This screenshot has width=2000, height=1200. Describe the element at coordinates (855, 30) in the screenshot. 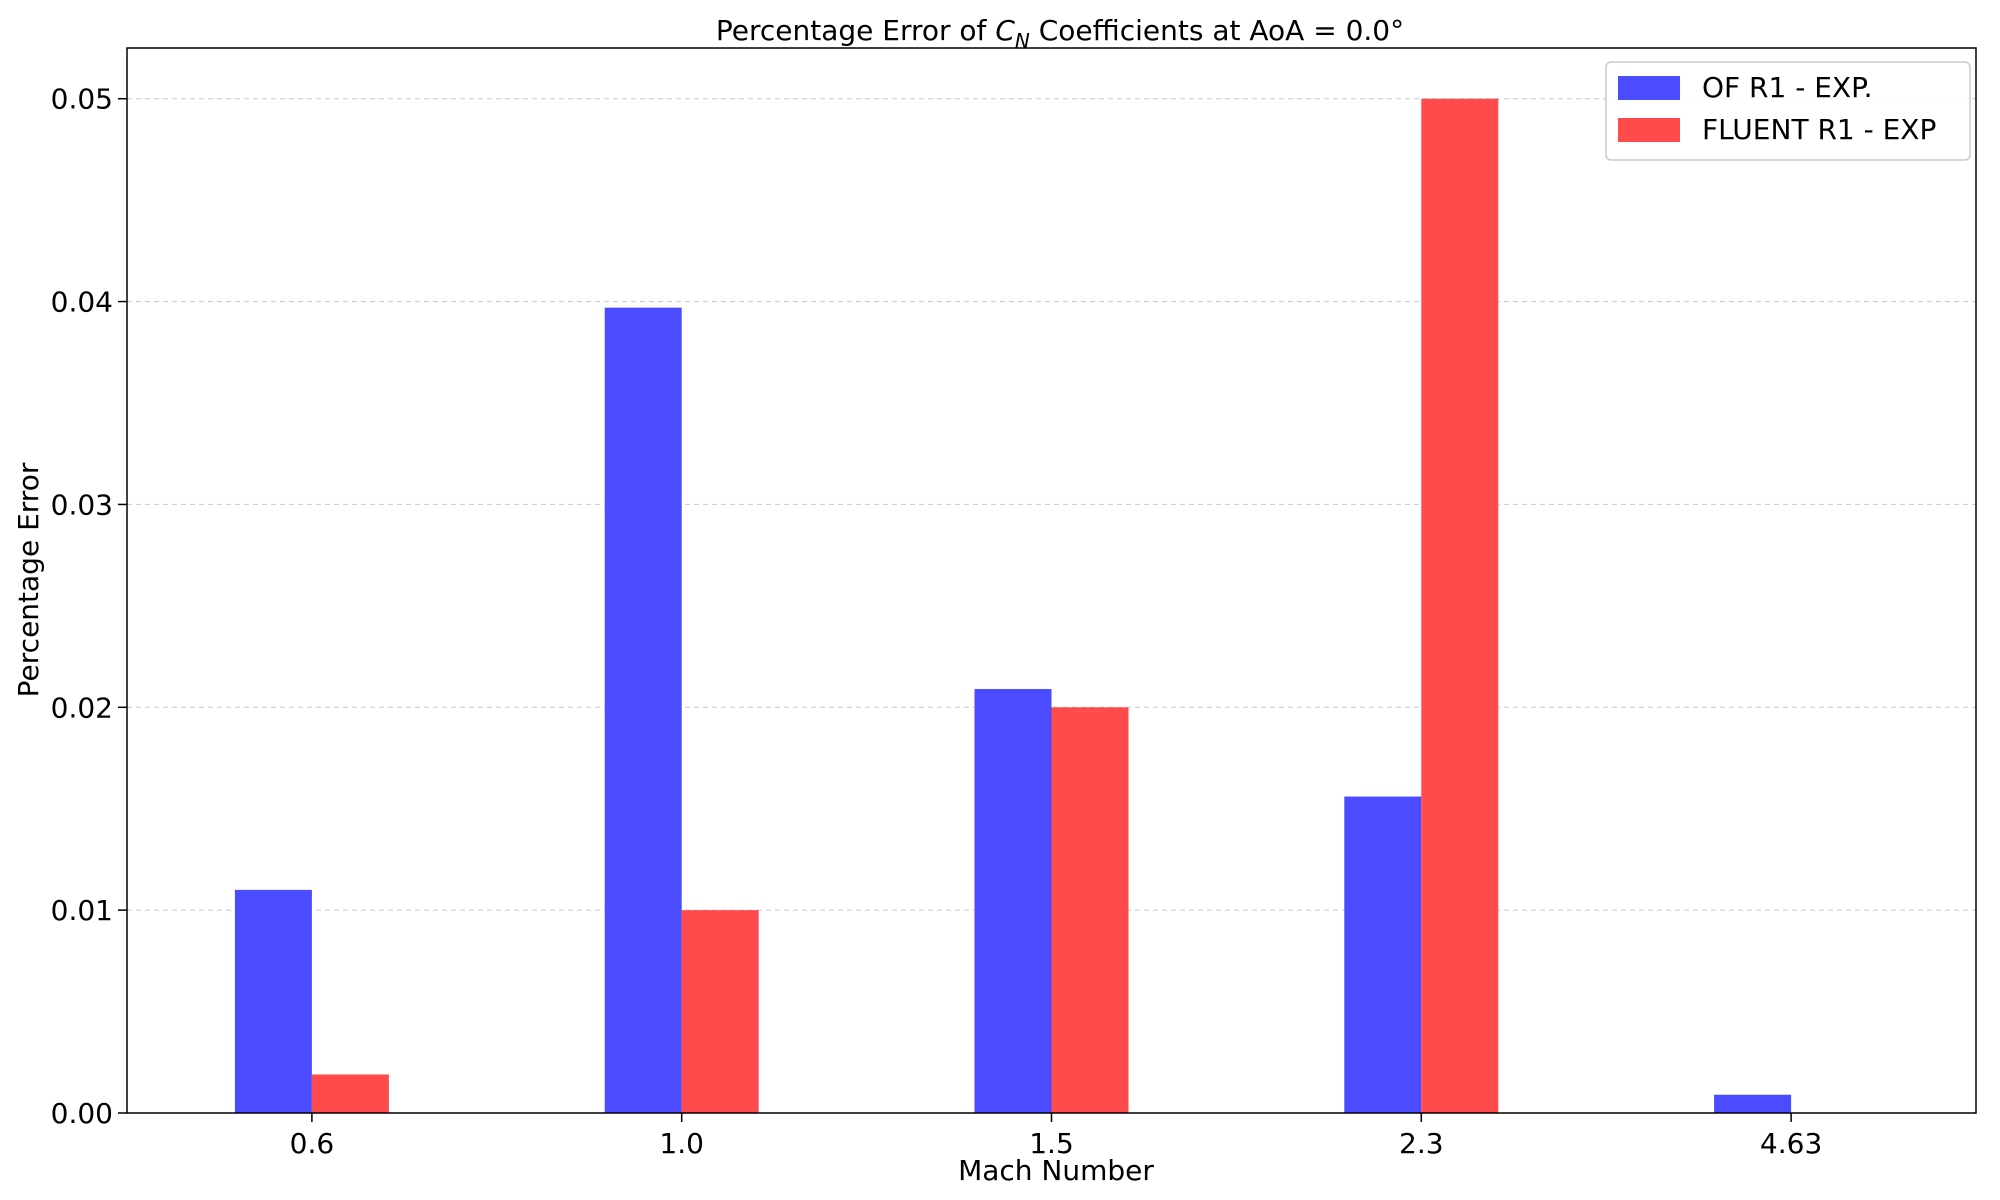

I see `chart-title-prefix: Percentage Error of` at that location.